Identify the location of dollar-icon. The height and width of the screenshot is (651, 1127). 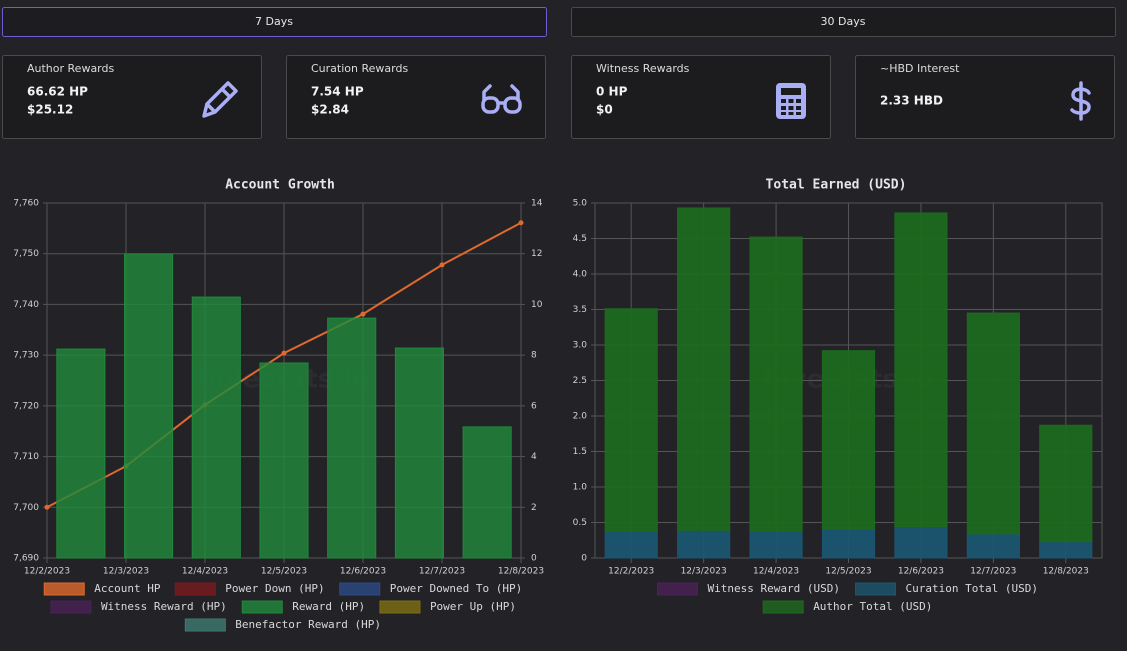
(1080, 101).